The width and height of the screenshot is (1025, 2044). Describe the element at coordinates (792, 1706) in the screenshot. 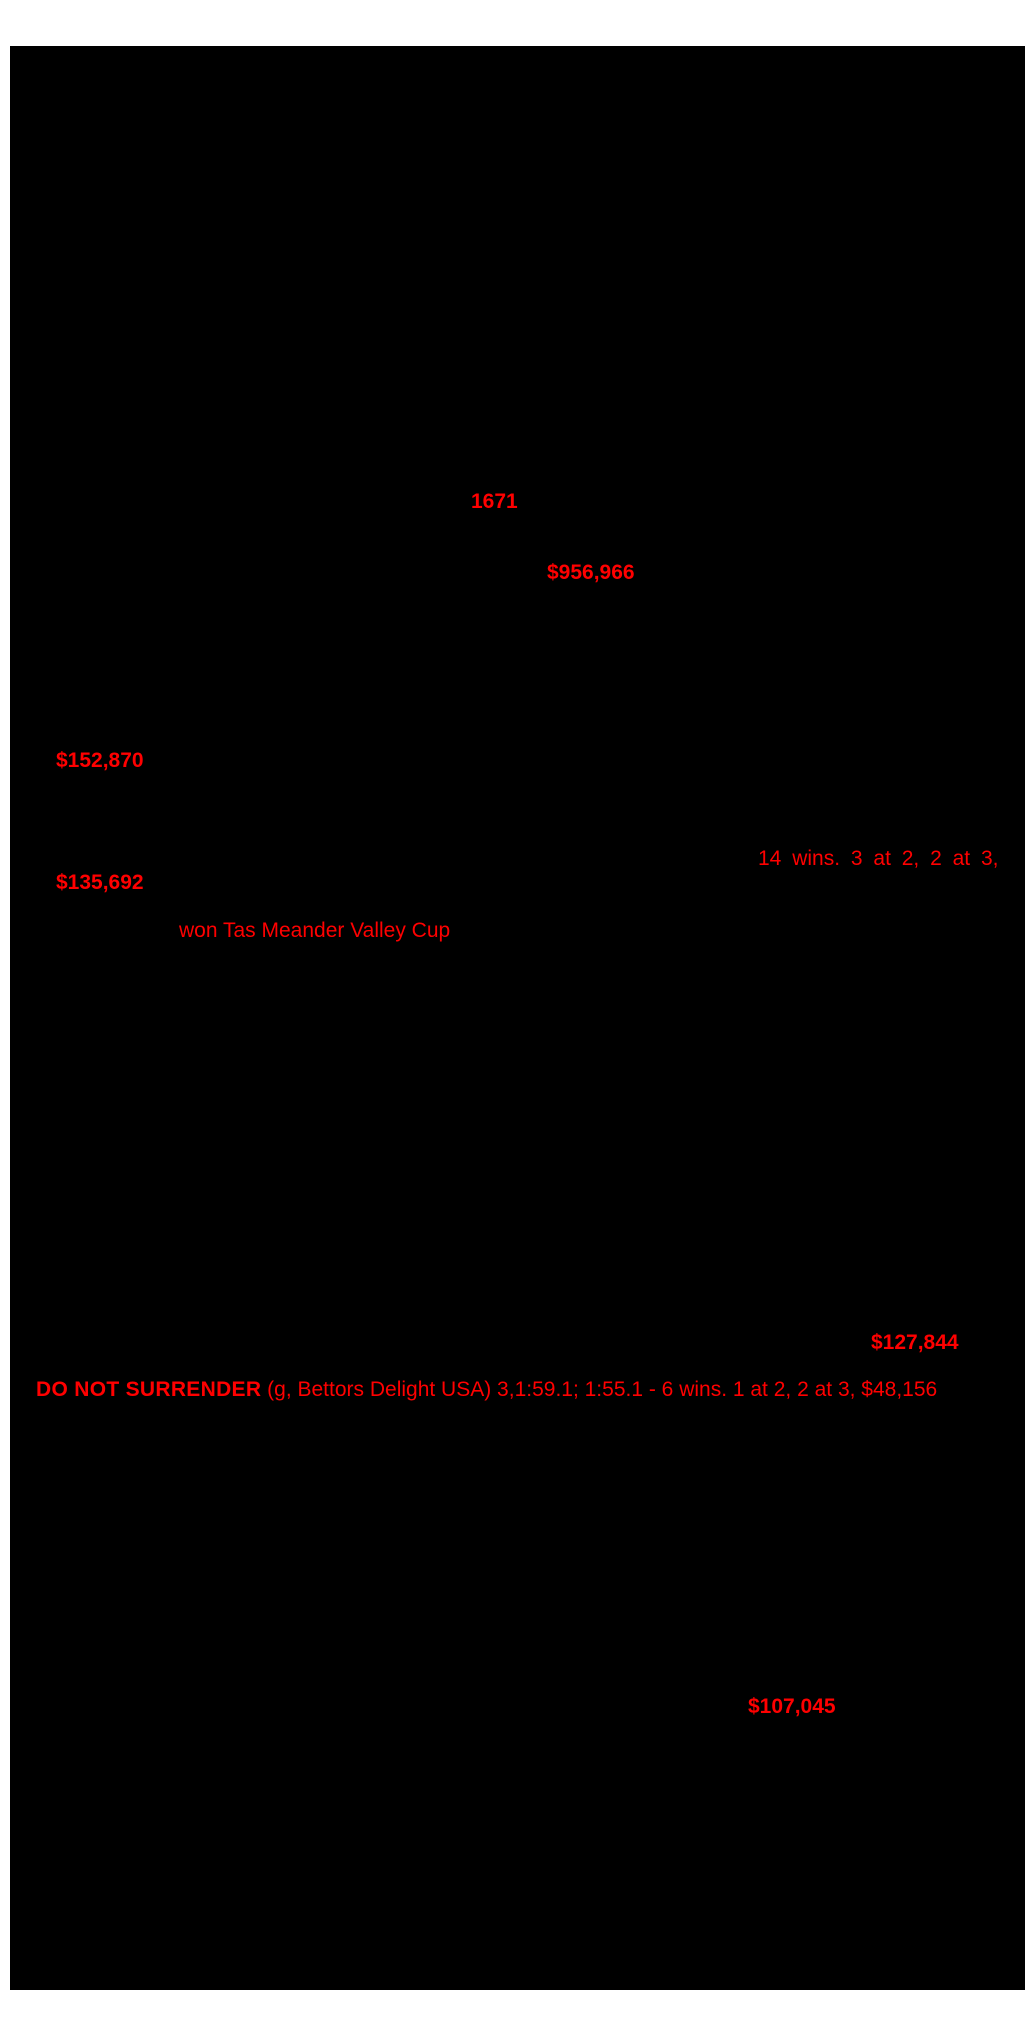

I see `earnings-highlight-5: $107,045` at that location.